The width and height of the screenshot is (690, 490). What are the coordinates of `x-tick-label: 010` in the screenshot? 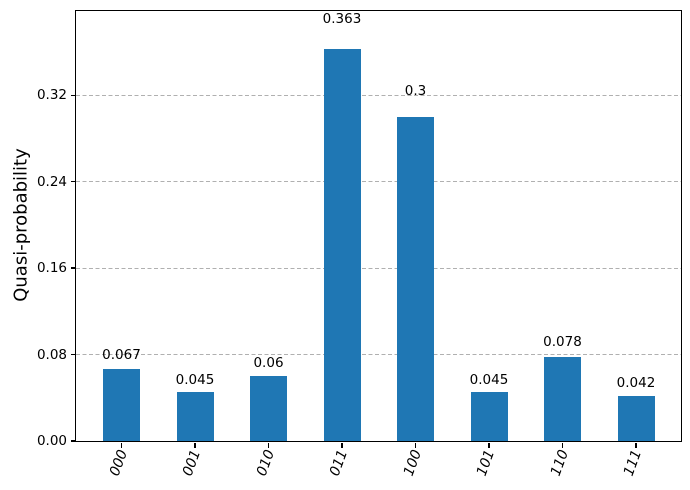 It's located at (265, 463).